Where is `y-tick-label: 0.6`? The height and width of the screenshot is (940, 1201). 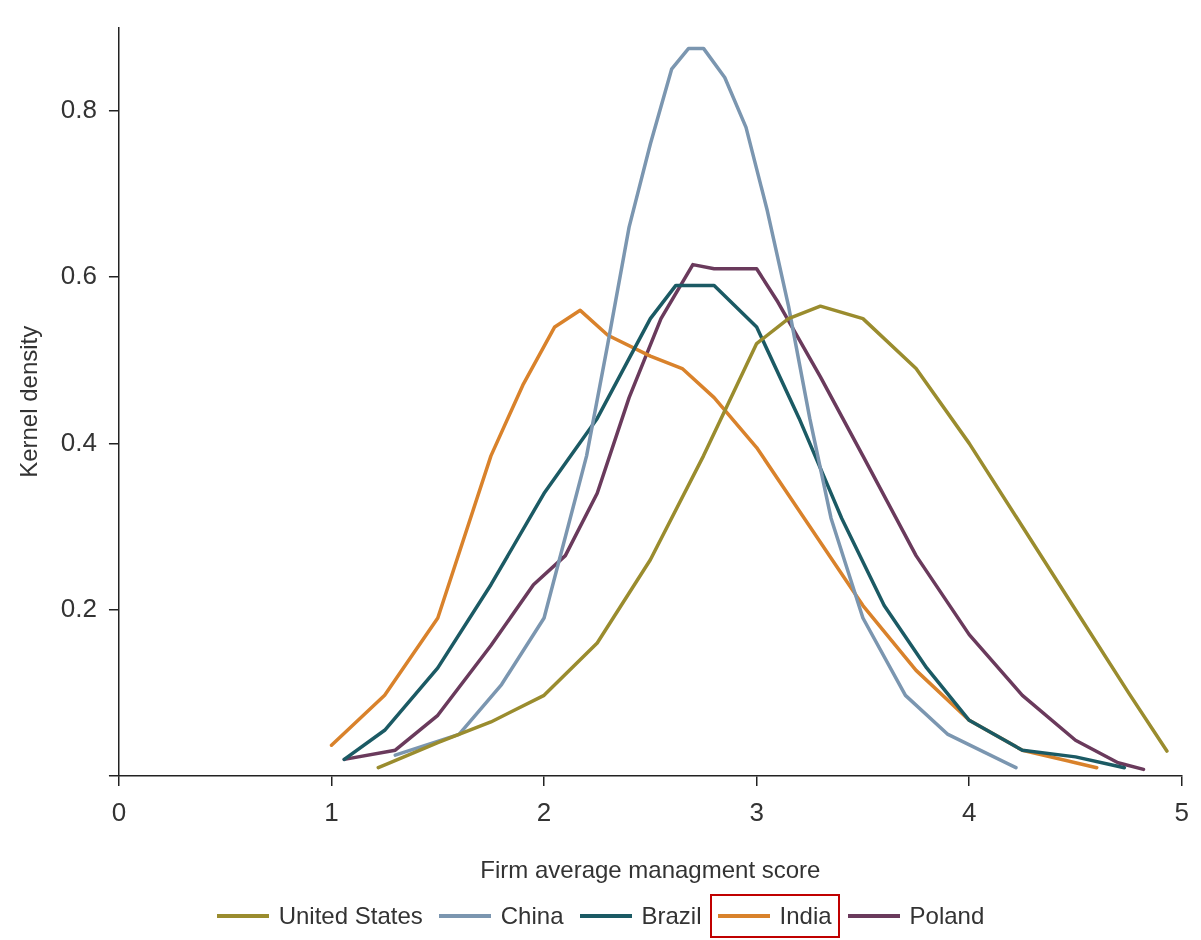
y-tick-label: 0.6 is located at coordinates (78, 275).